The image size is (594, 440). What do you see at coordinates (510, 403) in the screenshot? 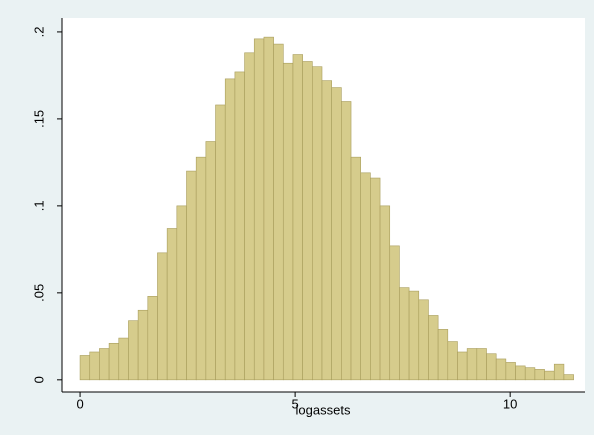
I see `x-tick-label: 10` at bounding box center [510, 403].